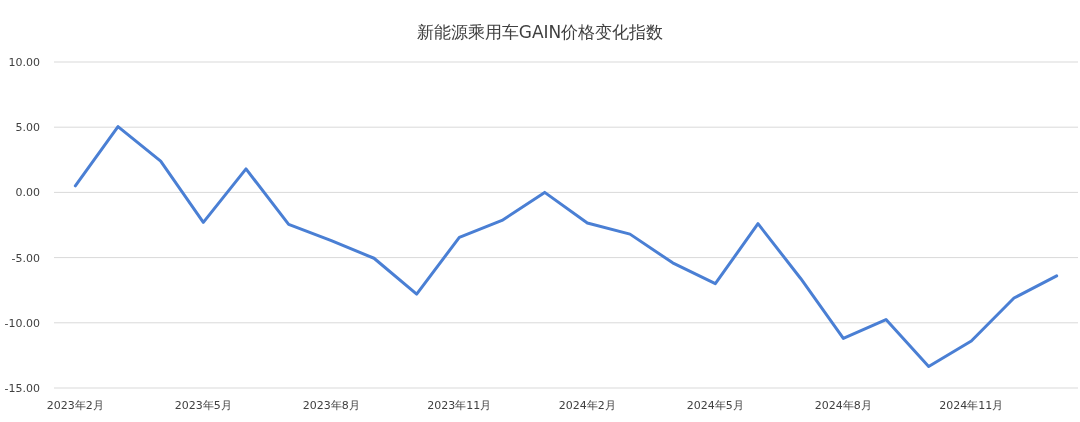 The image size is (1080, 422). I want to click on y-tick-label: 10.00, so click(24, 62).